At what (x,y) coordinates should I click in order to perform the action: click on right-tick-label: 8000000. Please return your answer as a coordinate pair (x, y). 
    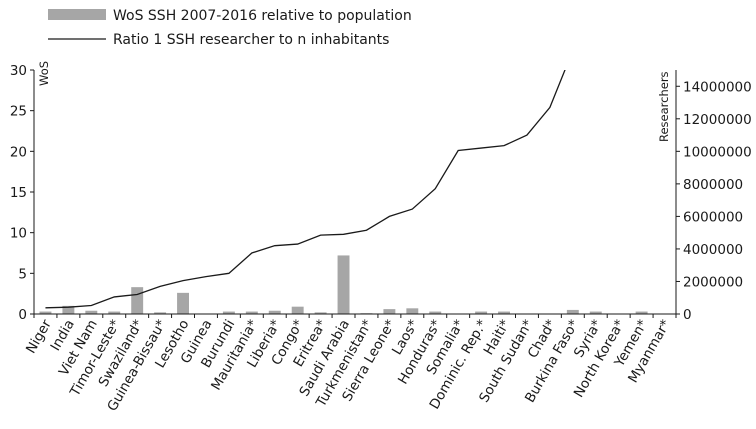
    Looking at the image, I should click on (713, 185).